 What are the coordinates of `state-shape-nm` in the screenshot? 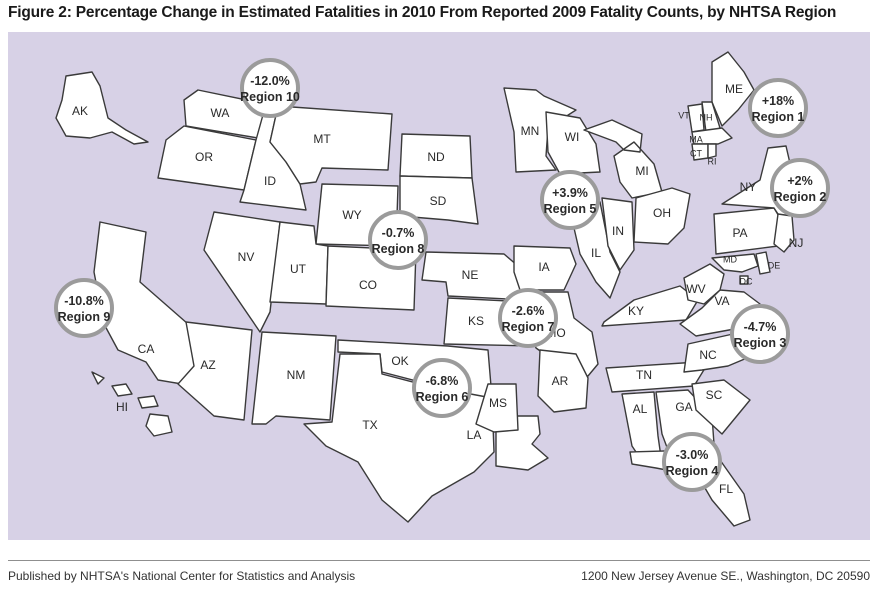 It's located at (294, 378).